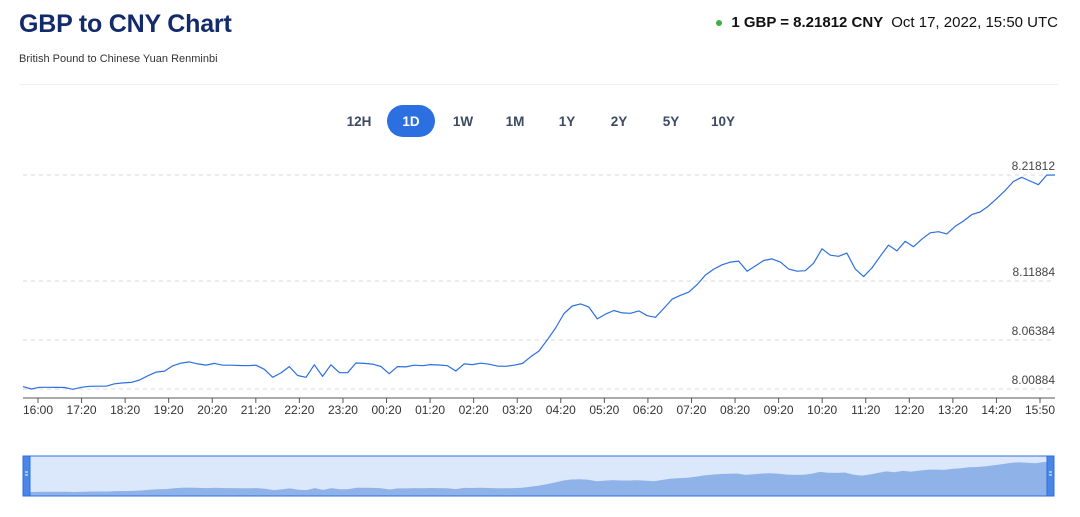 This screenshot has width=1080, height=517. Describe the element at coordinates (909, 410) in the screenshot. I see `x-tick-label: 12:20` at that location.